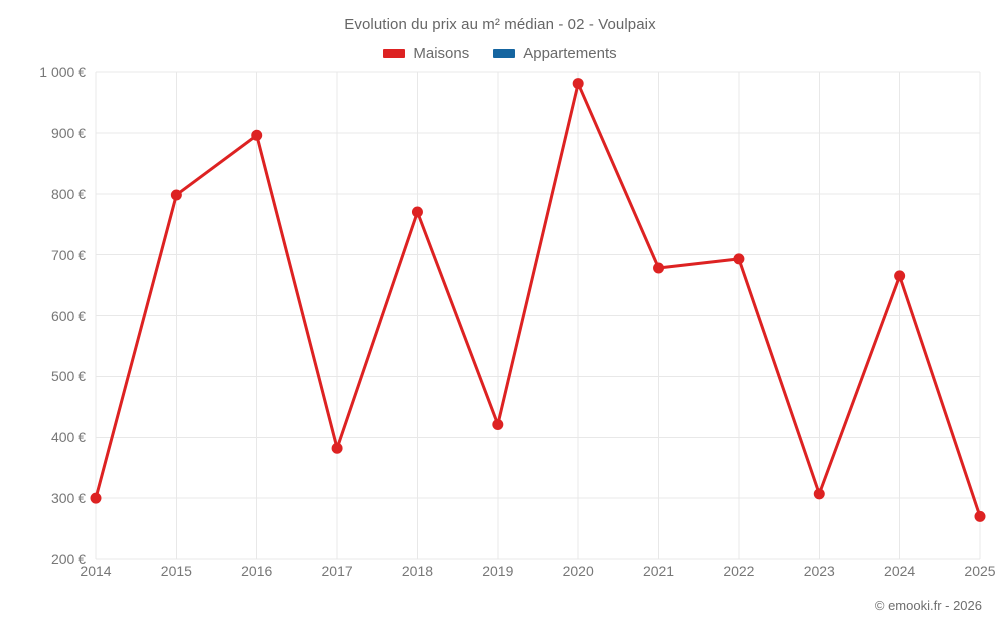 The height and width of the screenshot is (625, 1000). What do you see at coordinates (68, 193) in the screenshot?
I see `y-tick-label: 800 €` at bounding box center [68, 193].